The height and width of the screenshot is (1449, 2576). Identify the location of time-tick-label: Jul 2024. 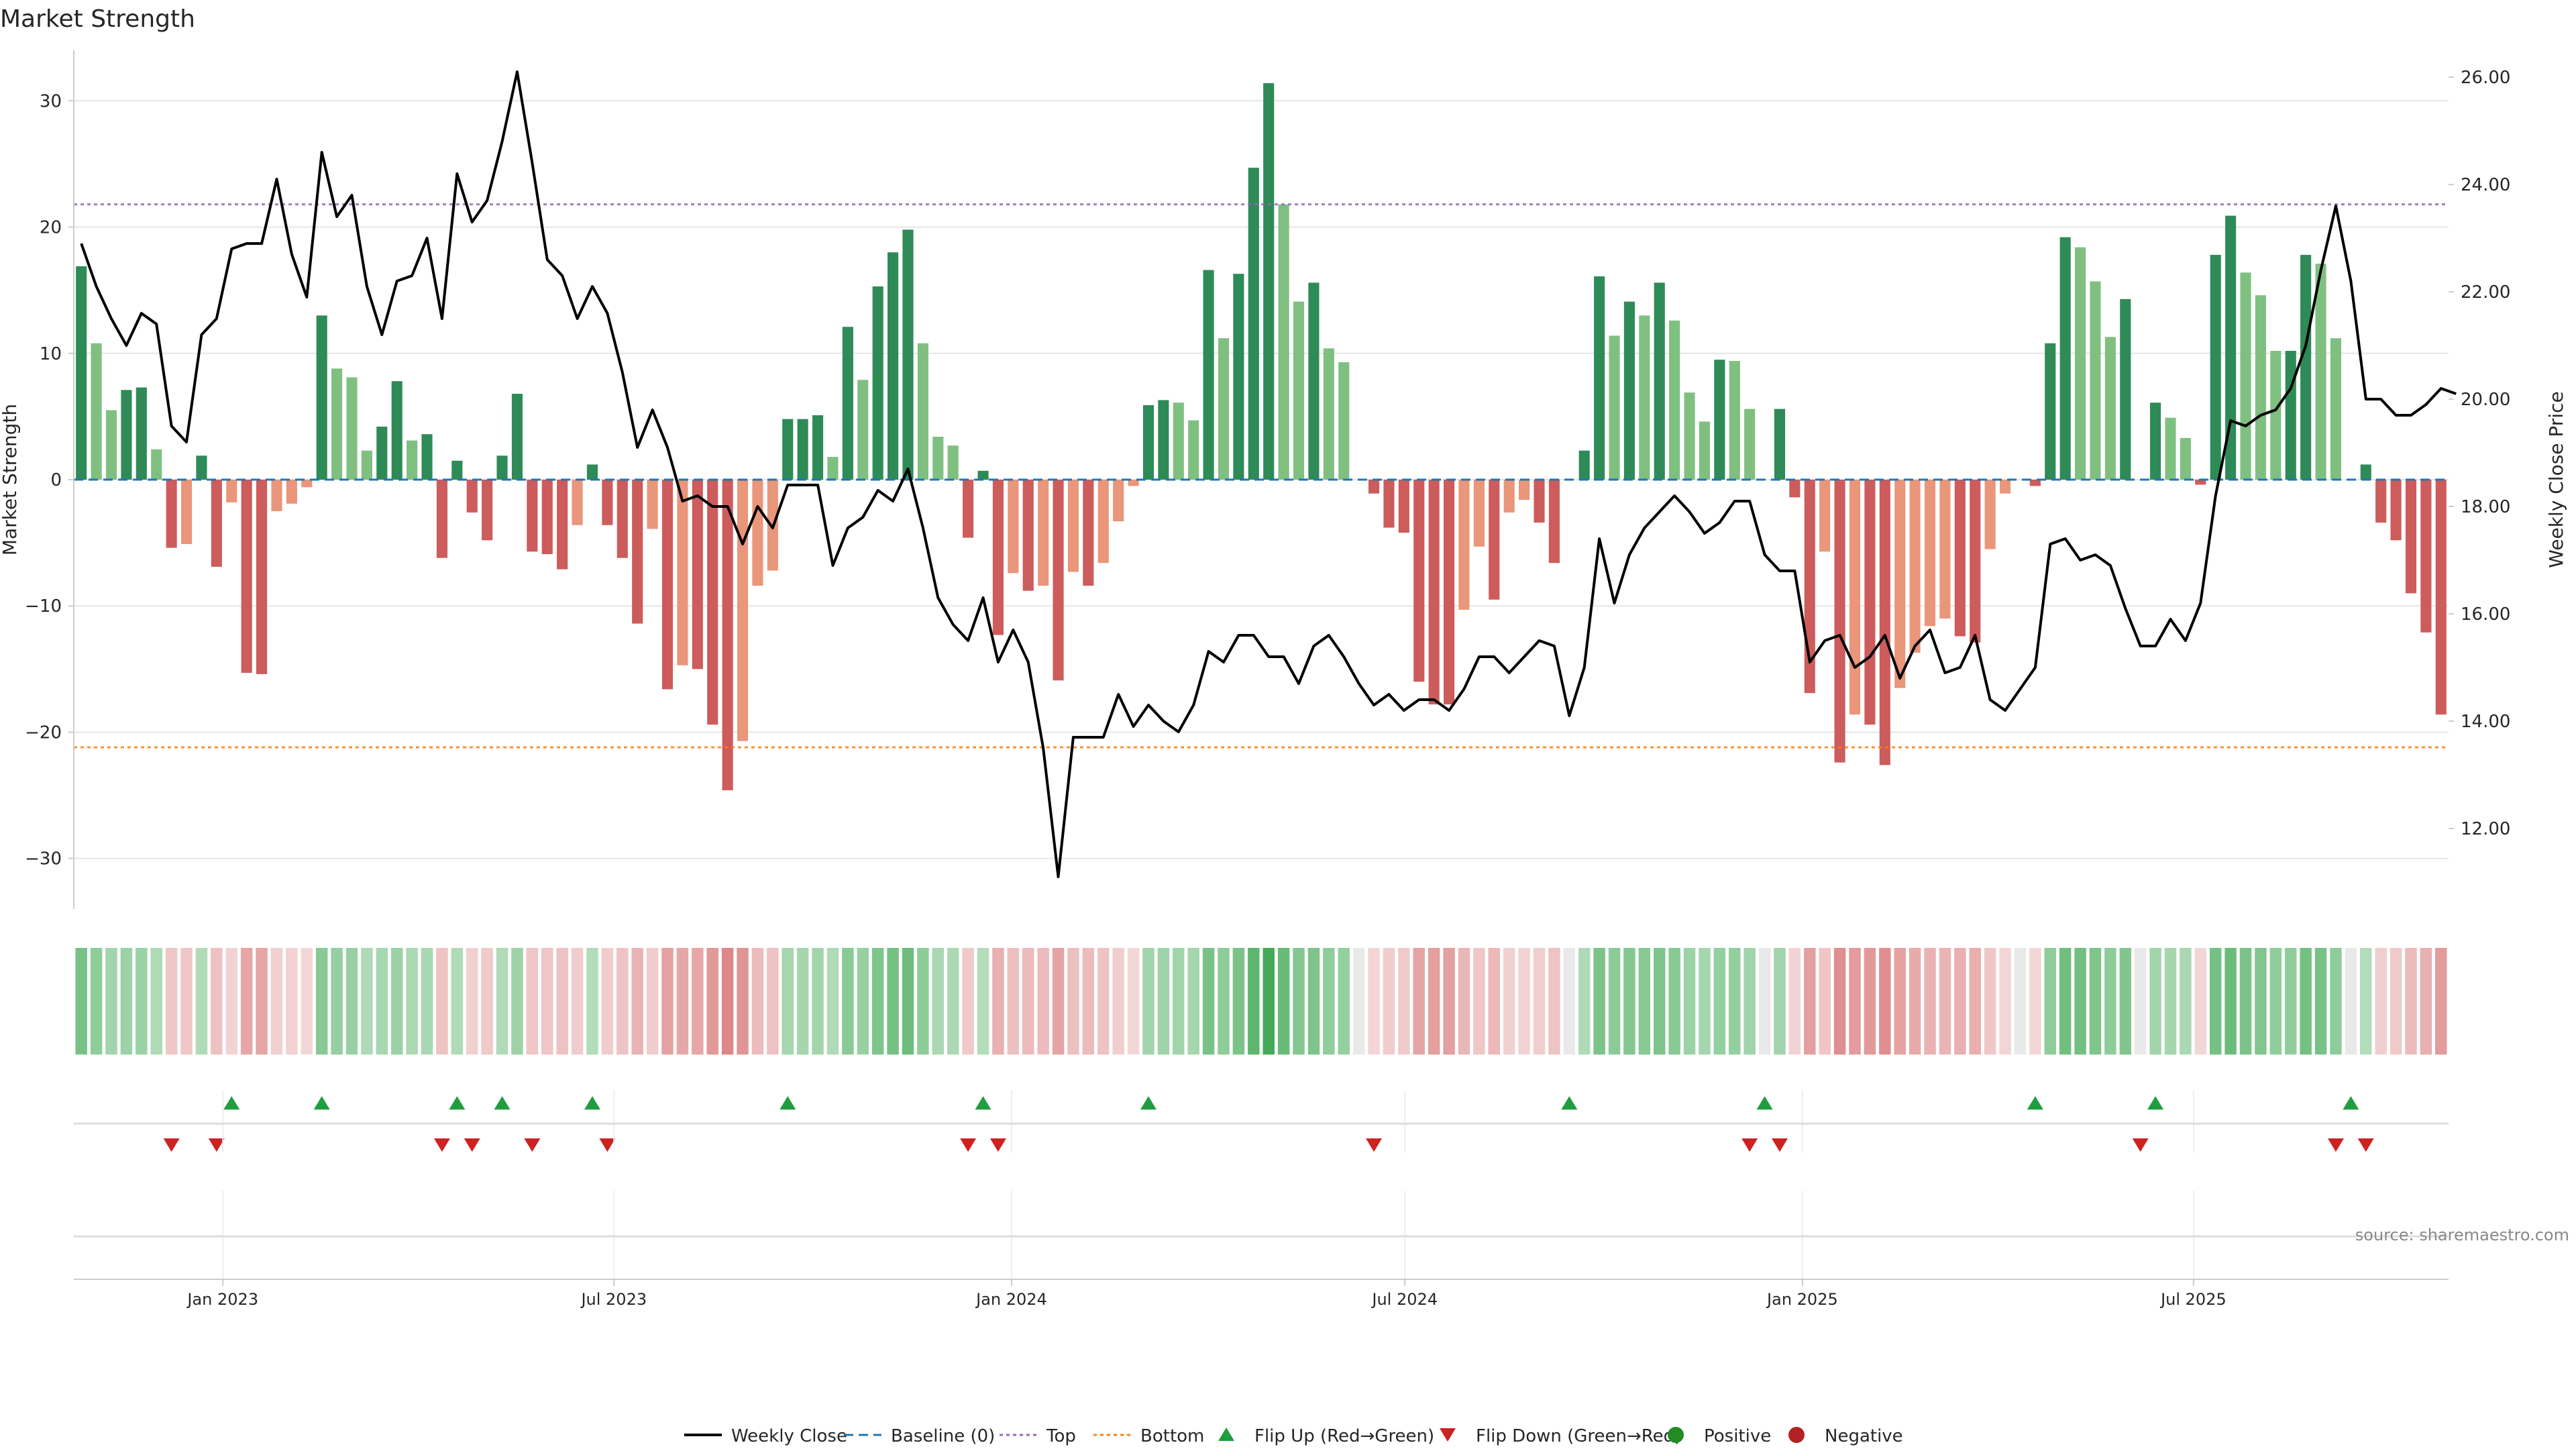
(1404, 1299).